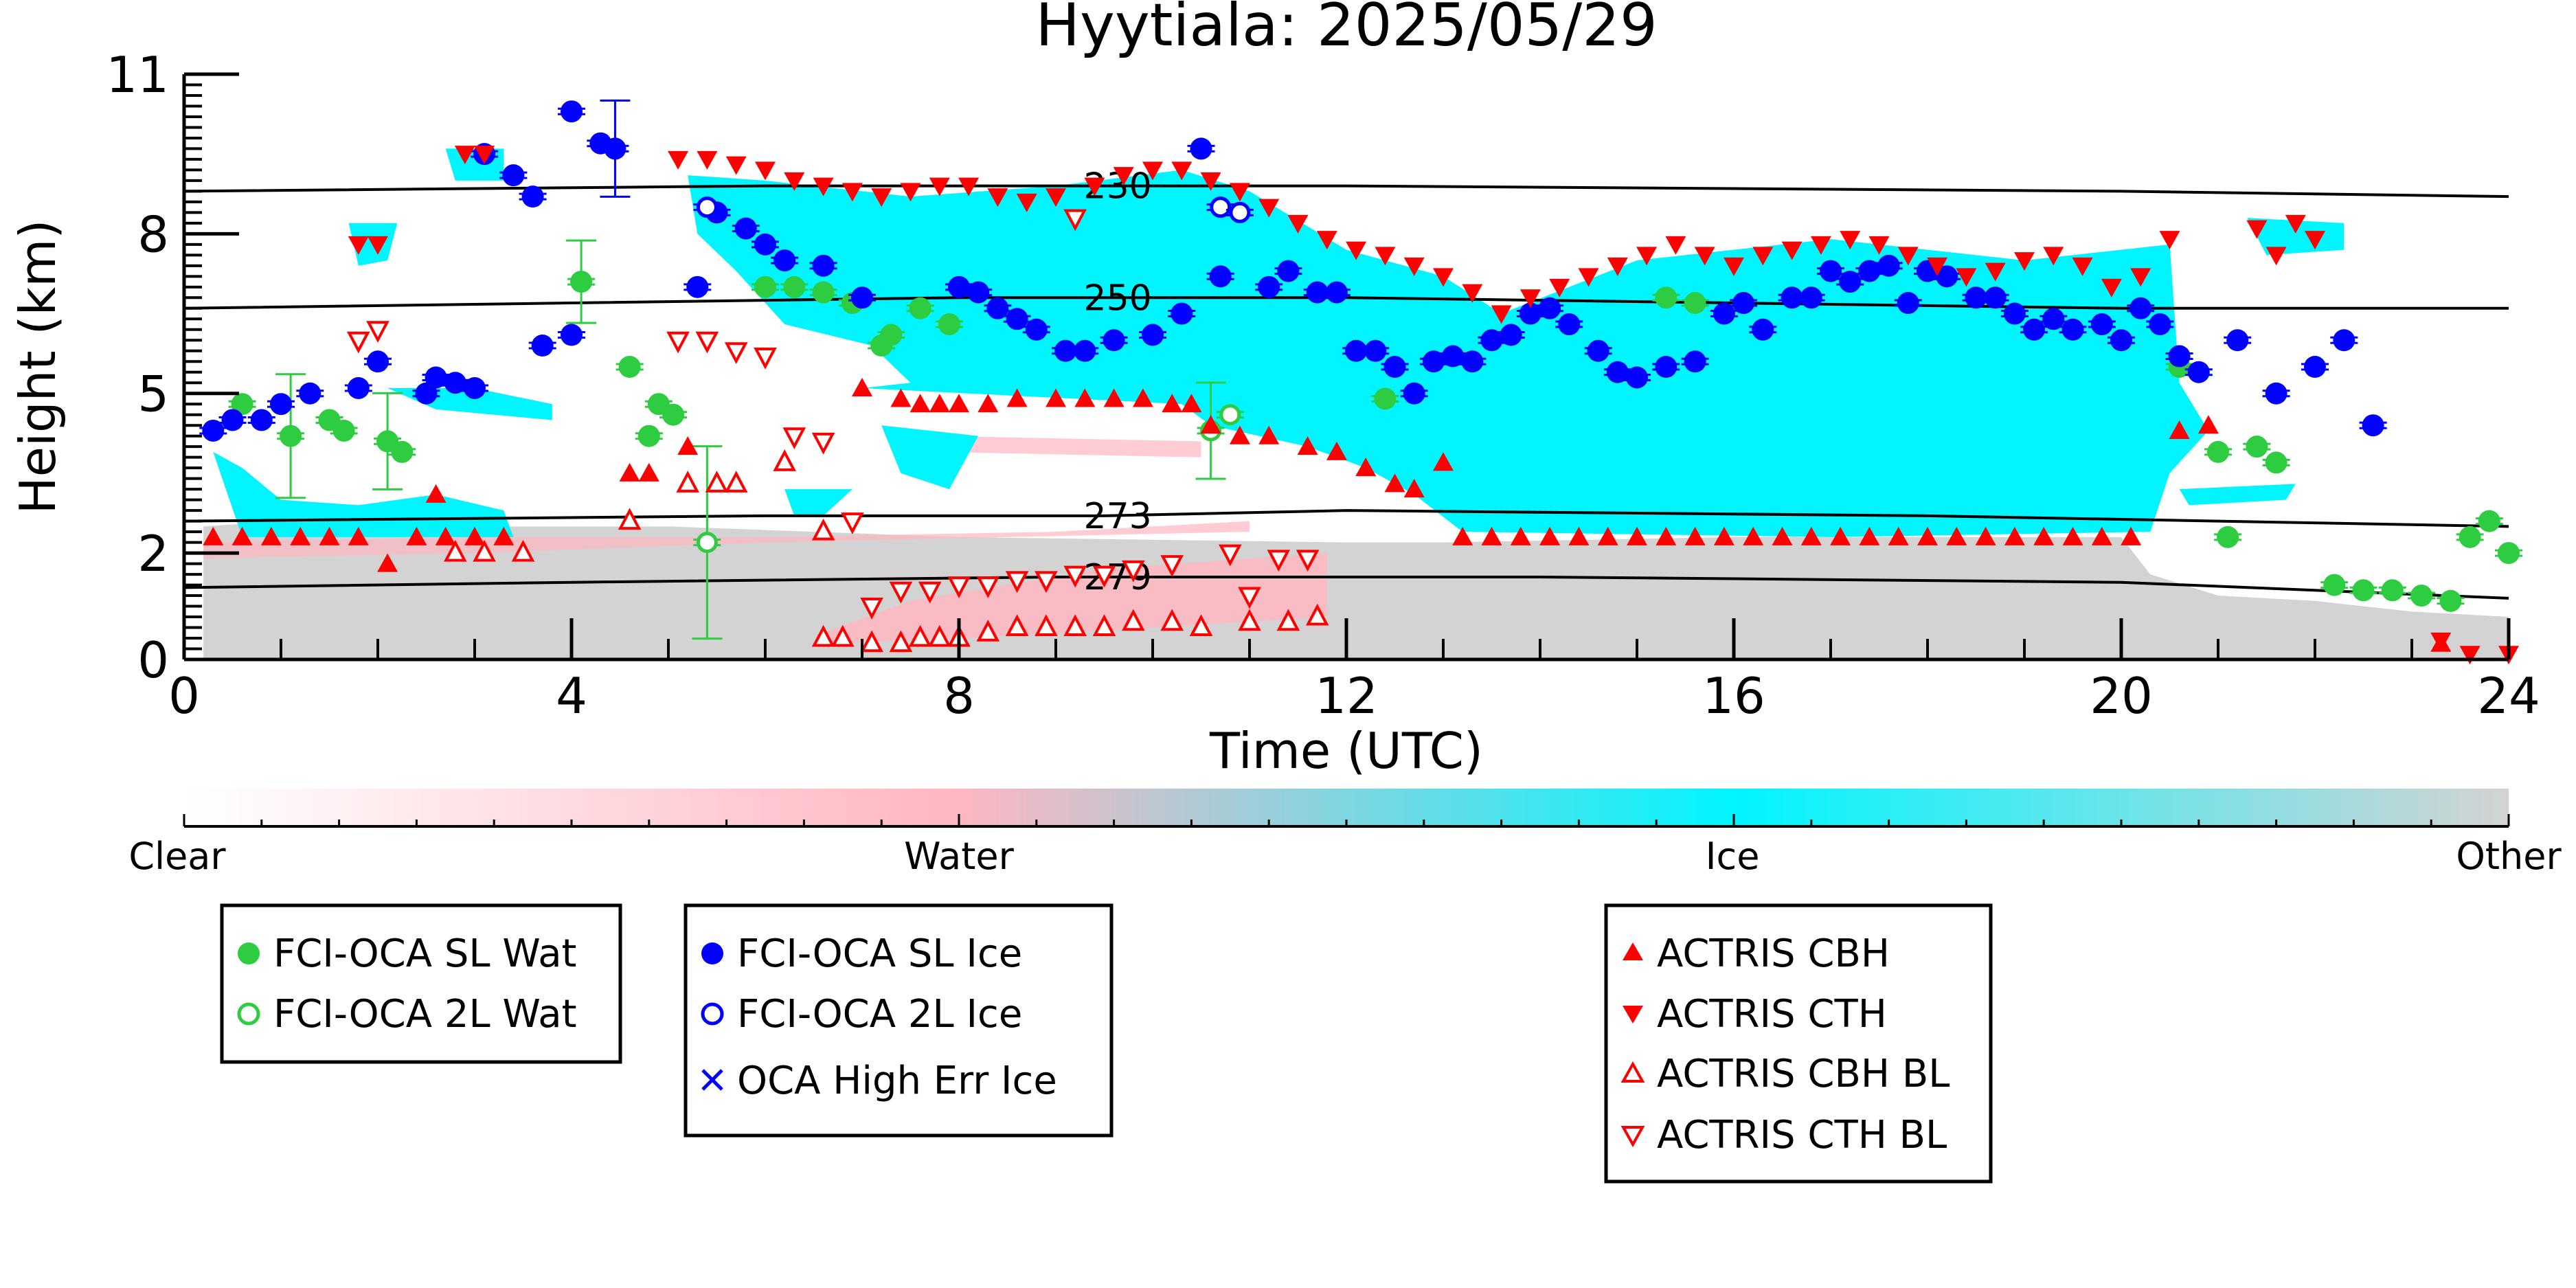 Image resolution: width=2576 pixels, height=1288 pixels. What do you see at coordinates (425, 953) in the screenshot?
I see `legend-label-sl-wat: FCI-OCA SL Wat` at bounding box center [425, 953].